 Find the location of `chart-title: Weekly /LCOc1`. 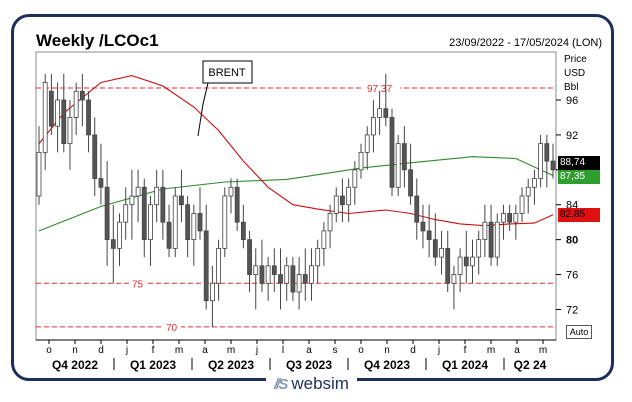

chart-title: Weekly /LCOc1 is located at coordinates (97, 40).